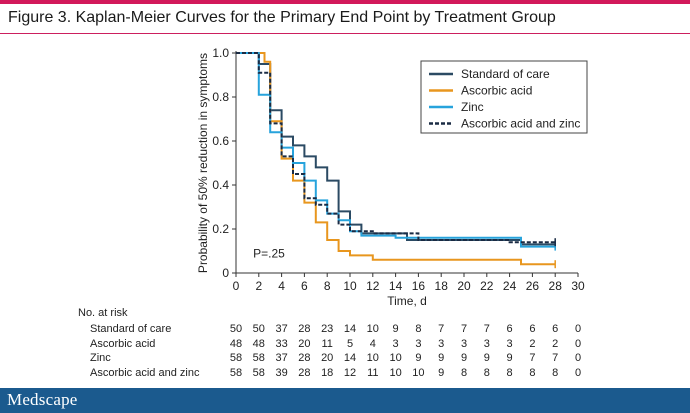 The width and height of the screenshot is (690, 413). I want to click on x-tick-label: 30, so click(578, 286).